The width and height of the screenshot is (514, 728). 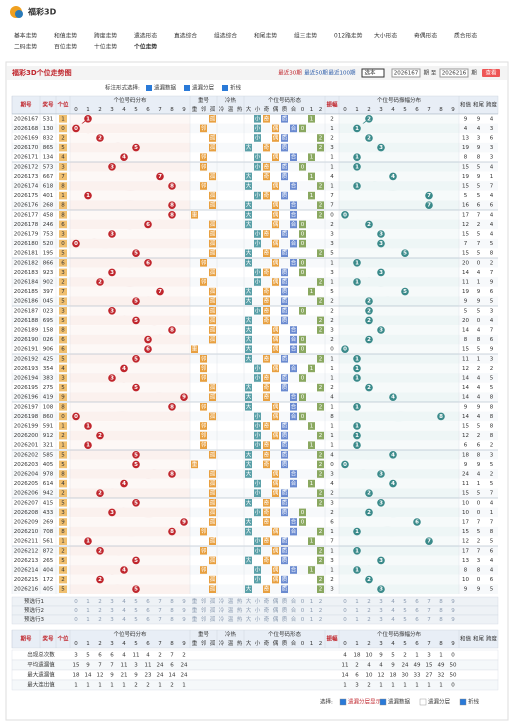 I want to click on button-text: 查看, so click(x=491, y=73).